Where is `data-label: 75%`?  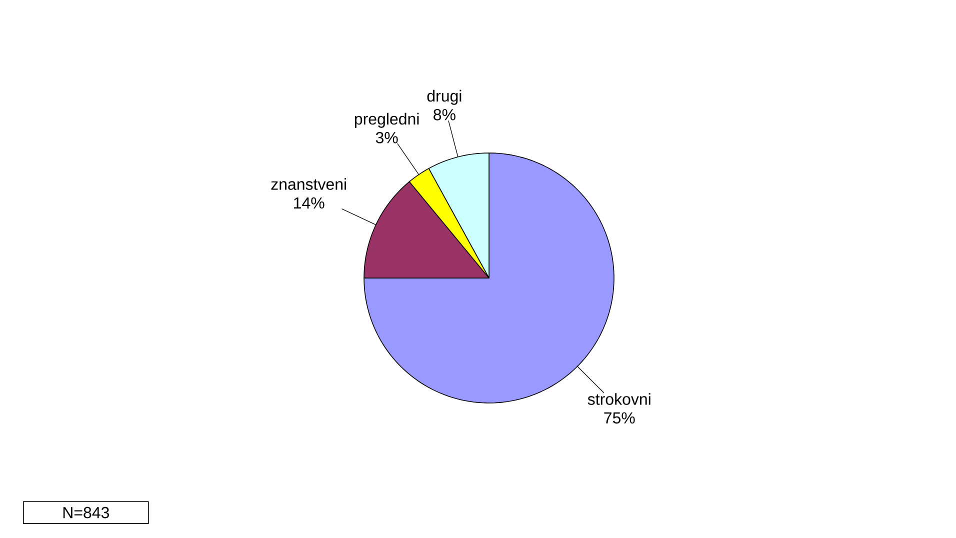
data-label: 75% is located at coordinates (619, 418).